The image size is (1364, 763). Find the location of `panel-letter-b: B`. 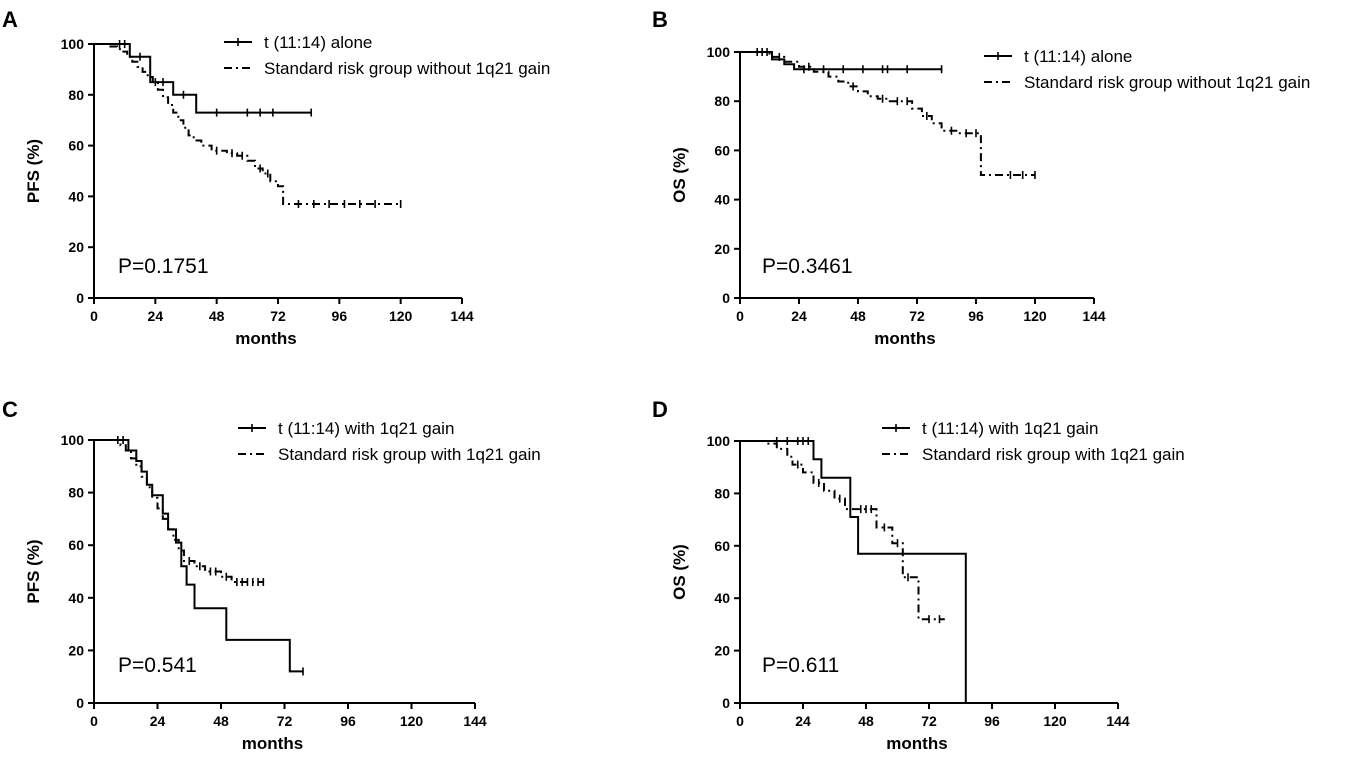

panel-letter-b: B is located at coordinates (660, 19).